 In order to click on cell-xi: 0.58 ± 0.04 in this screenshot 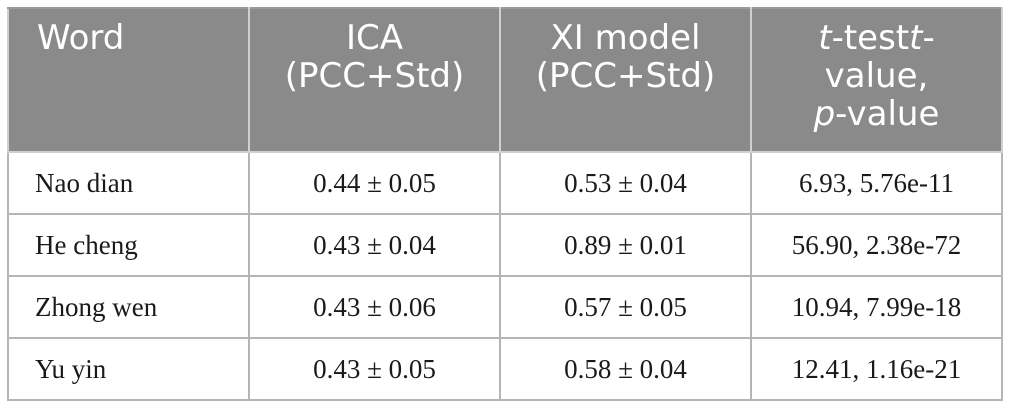, I will do `click(625, 369)`.